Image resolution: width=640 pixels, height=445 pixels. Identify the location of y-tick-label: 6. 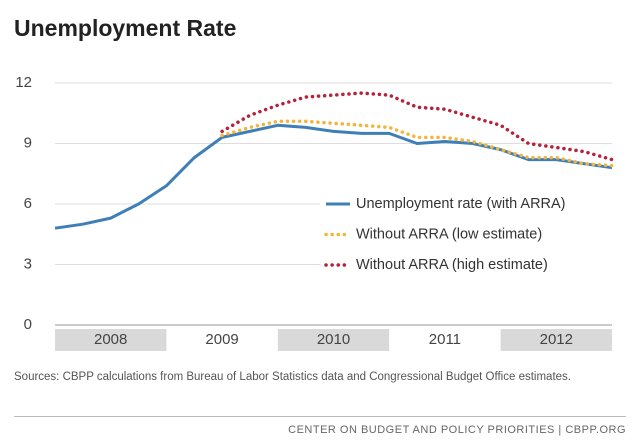
(28, 203).